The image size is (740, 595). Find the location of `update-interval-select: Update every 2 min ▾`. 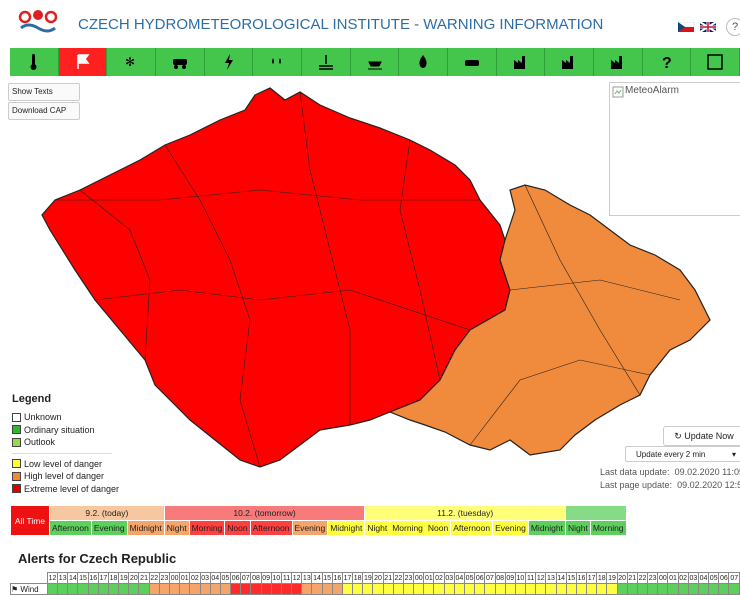

update-interval-select: Update every 2 min ▾ is located at coordinates (682, 454).